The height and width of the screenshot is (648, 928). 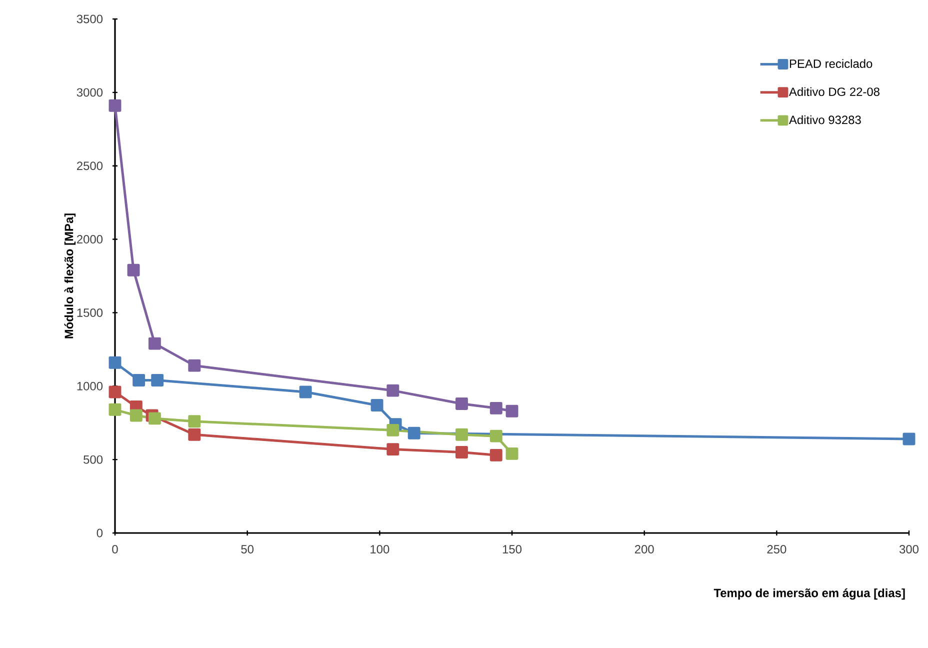 I want to click on y-tick-label: 500, so click(x=93, y=459).